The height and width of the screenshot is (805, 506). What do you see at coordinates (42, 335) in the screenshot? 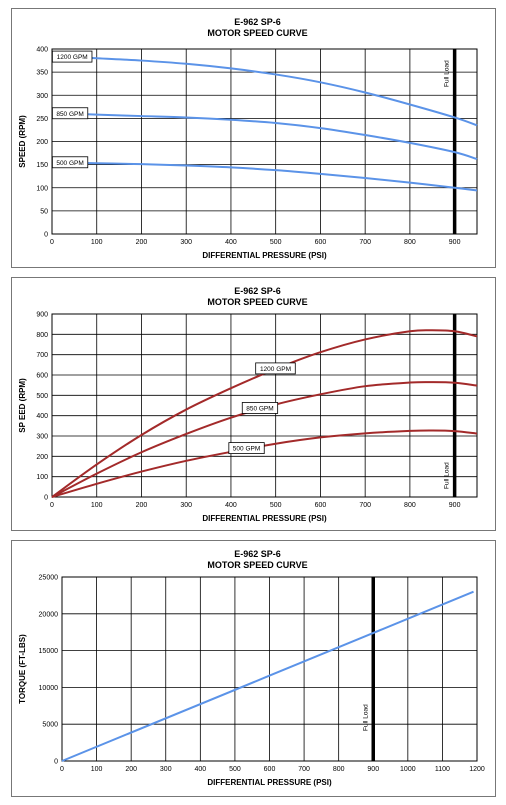
I see `y-tick-label: 800` at bounding box center [42, 335].